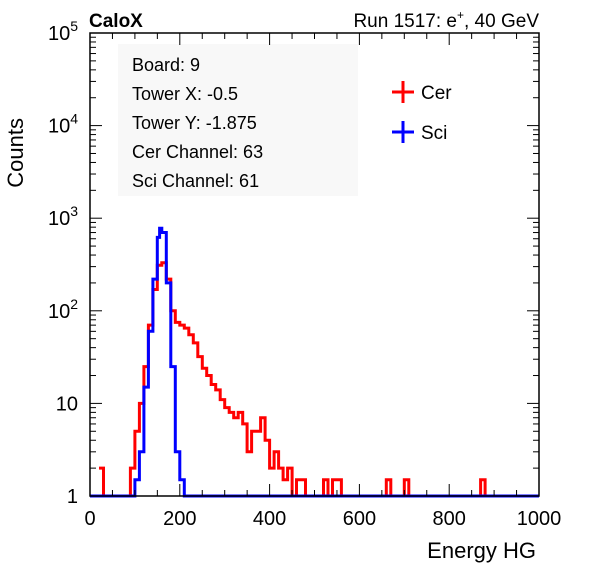  I want to click on legend-label-sci: Sci, so click(434, 133).